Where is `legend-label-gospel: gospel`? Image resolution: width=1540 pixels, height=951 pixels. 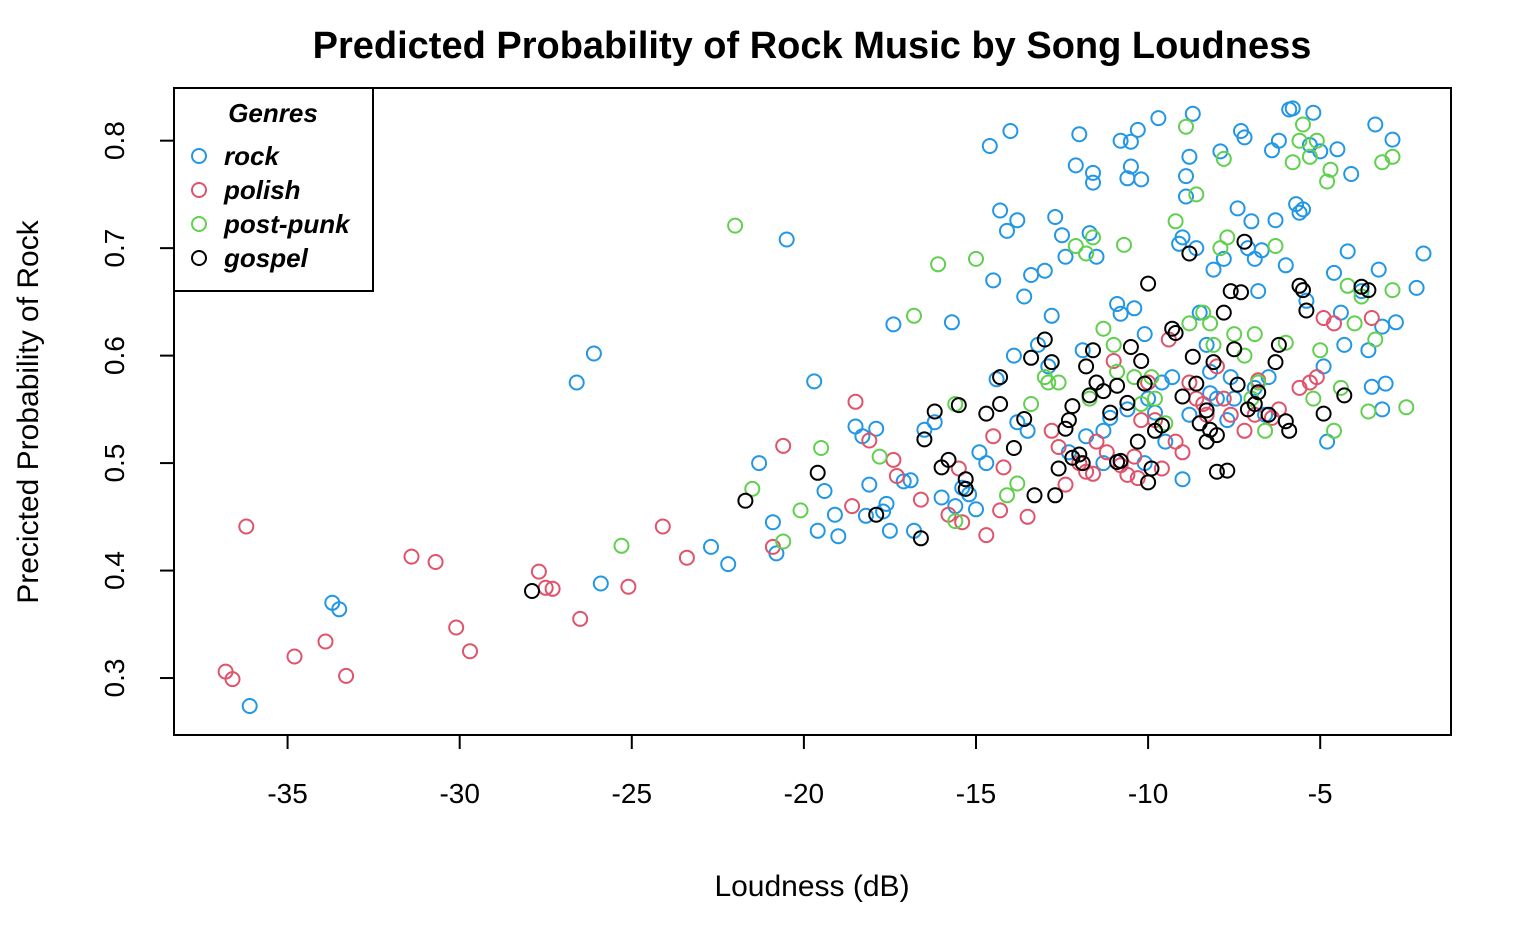 legend-label-gospel: gospel is located at coordinates (266, 258).